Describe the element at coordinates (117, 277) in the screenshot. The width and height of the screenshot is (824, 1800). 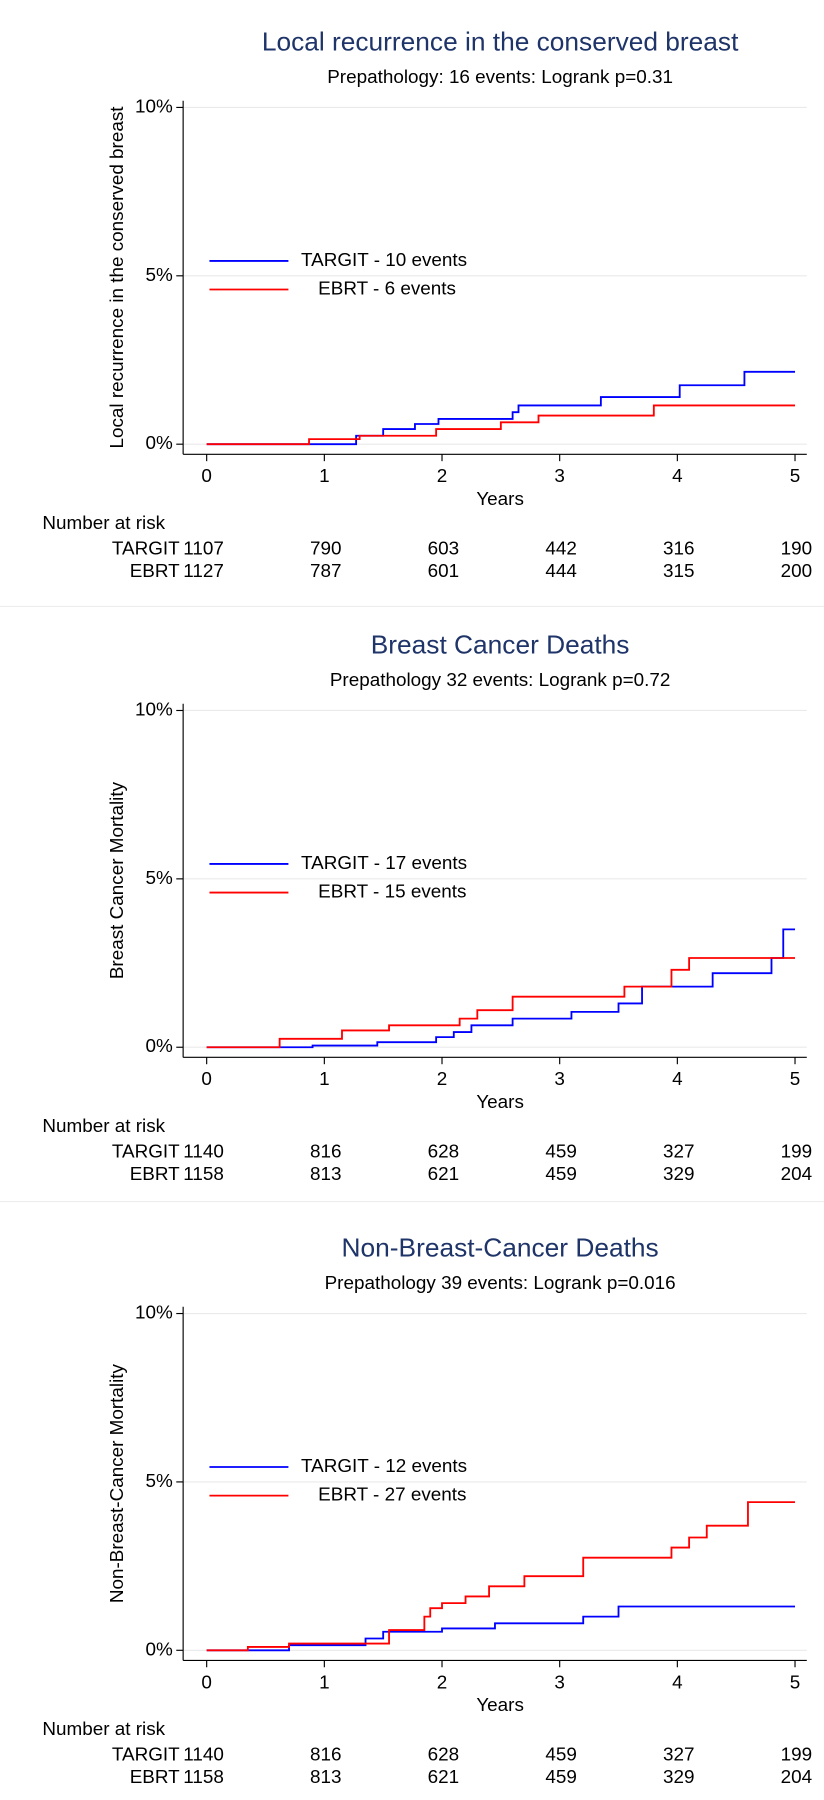
I see `y-axis-label: Local recurrence in the conserved breast` at that location.